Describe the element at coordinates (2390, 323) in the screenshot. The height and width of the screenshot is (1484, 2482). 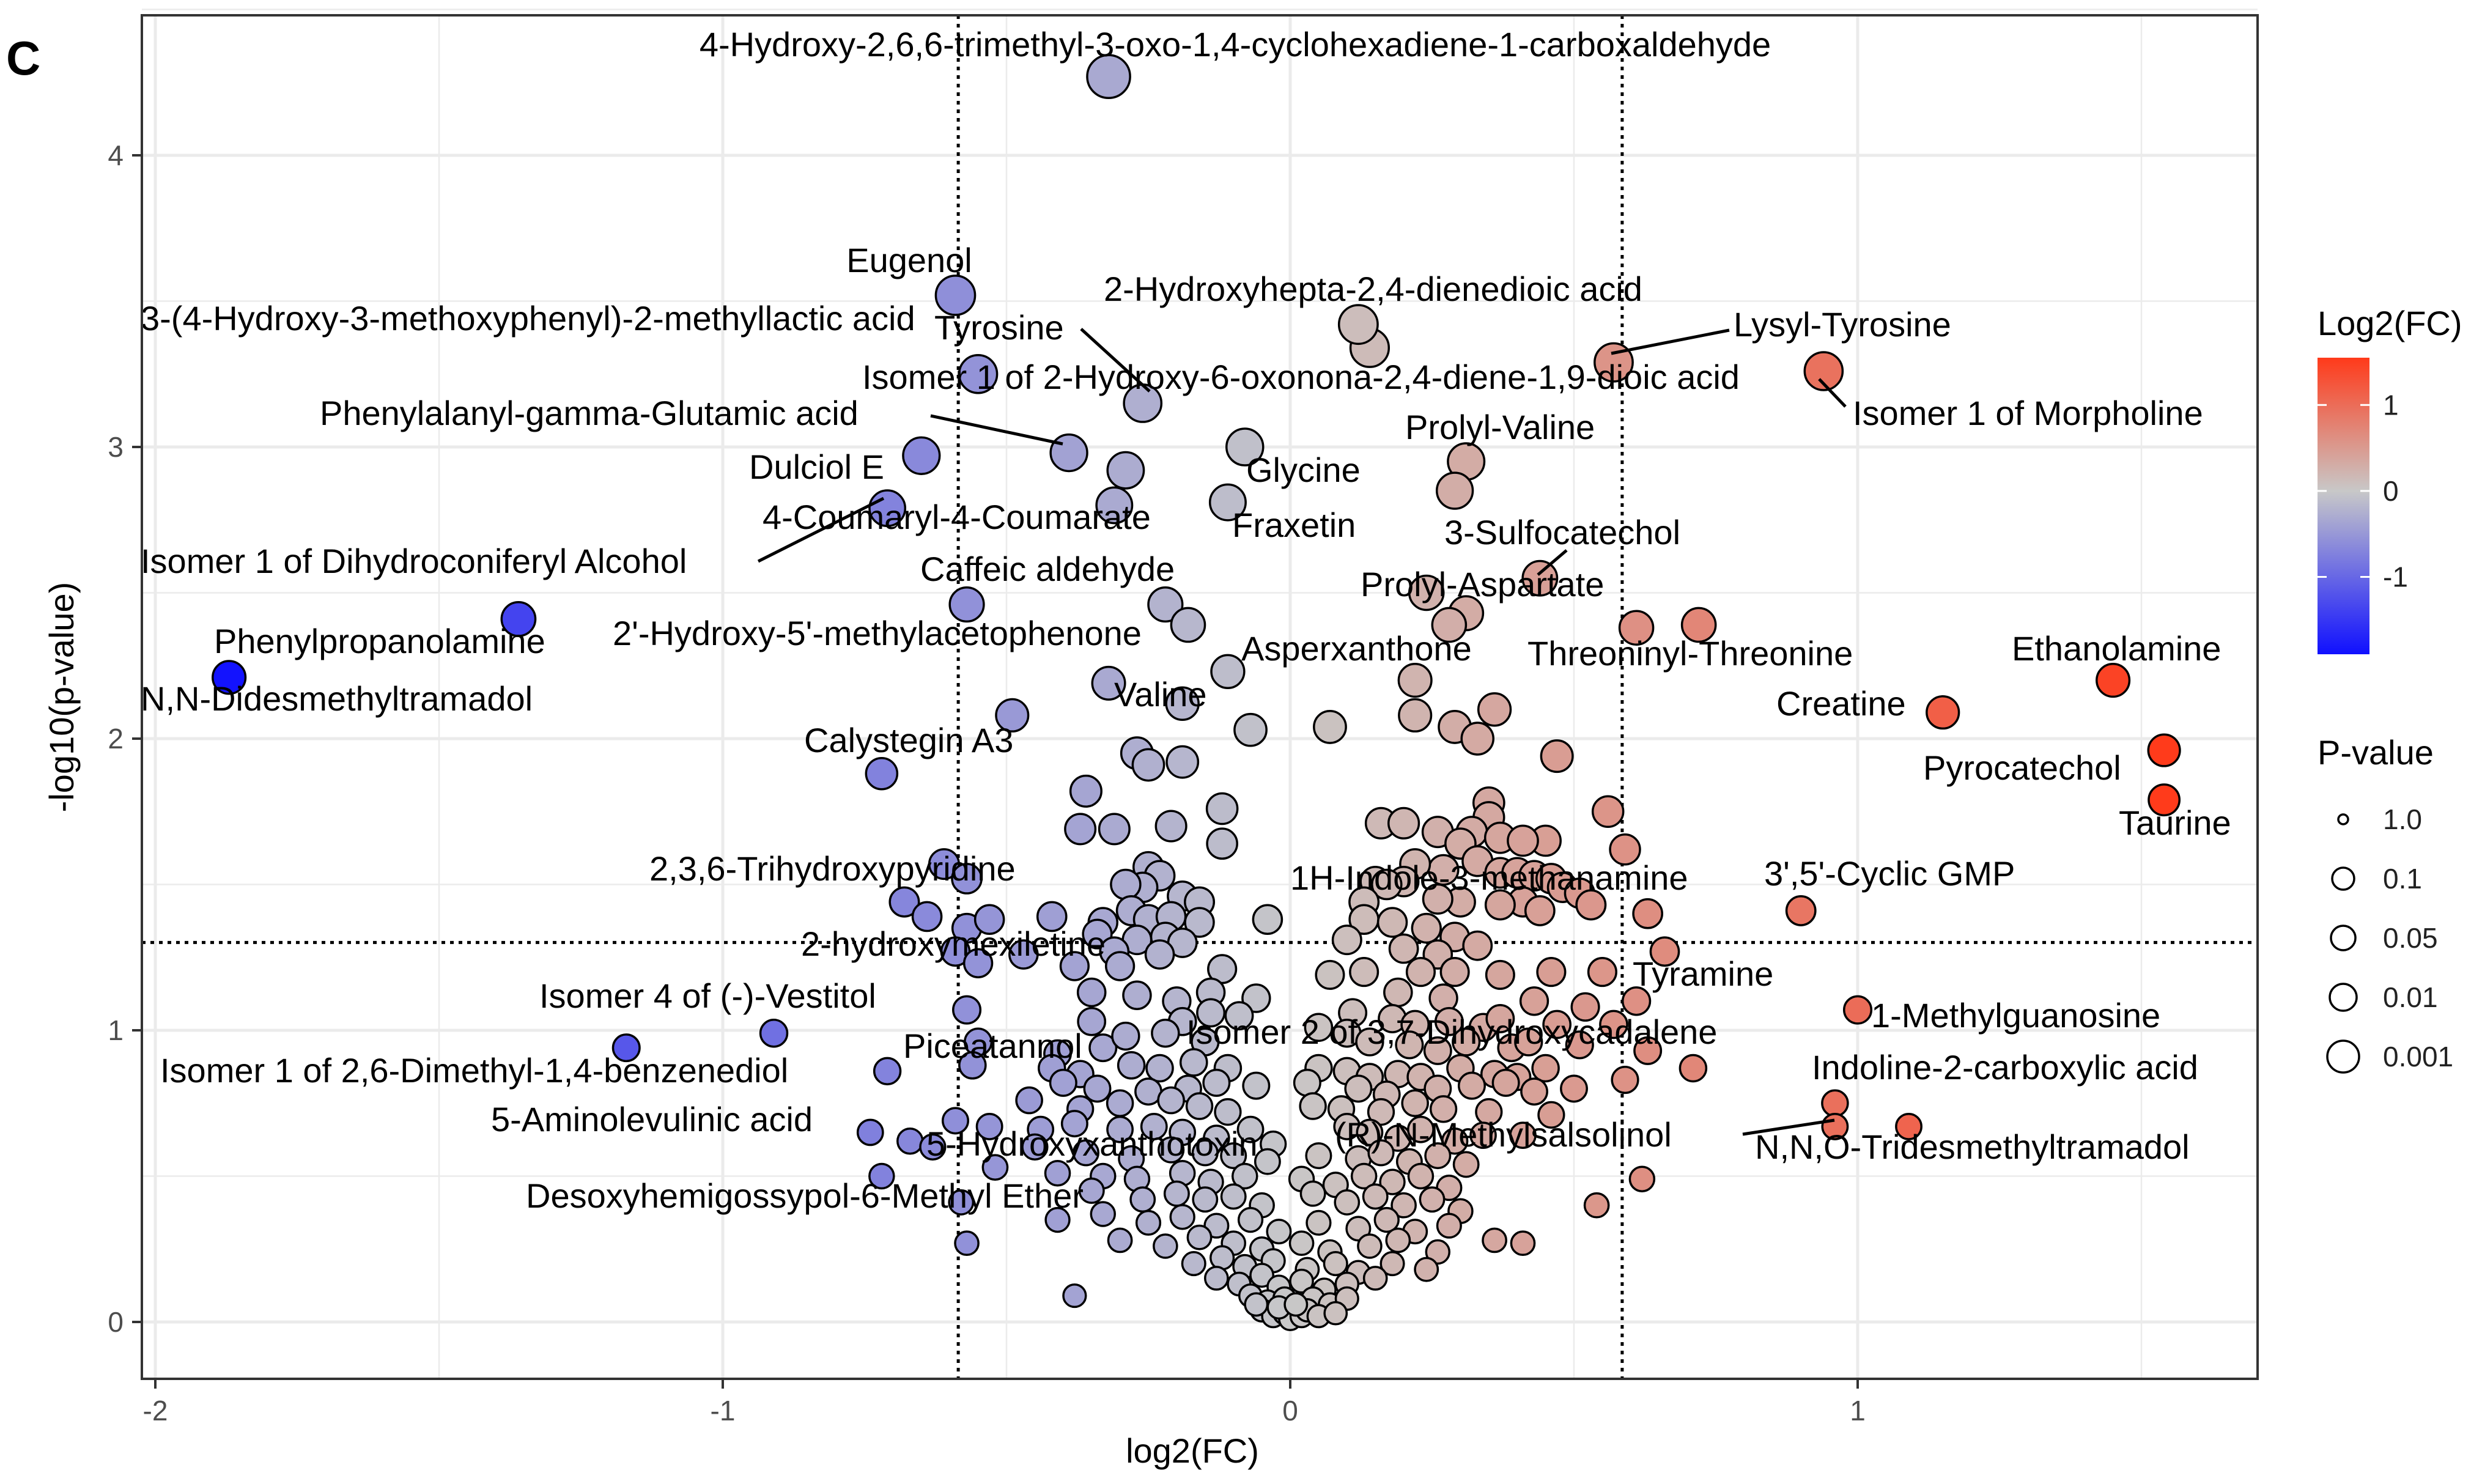
I see `color-legend-title: Log2(FC)` at that location.